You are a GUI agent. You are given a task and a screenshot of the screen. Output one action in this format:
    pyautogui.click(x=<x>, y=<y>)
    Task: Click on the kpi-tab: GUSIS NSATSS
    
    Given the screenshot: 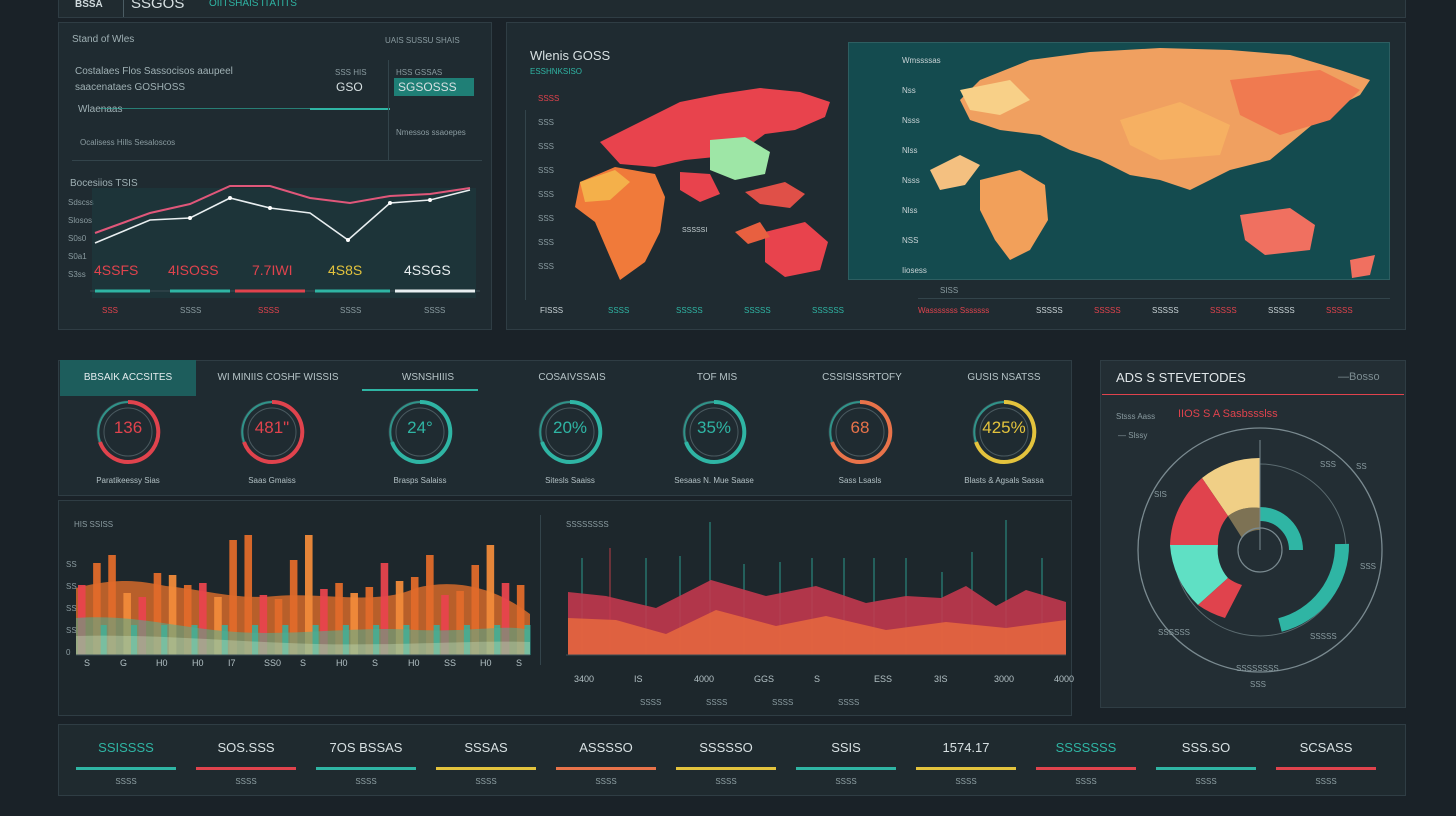 What is the action you would take?
    pyautogui.click(x=1004, y=377)
    